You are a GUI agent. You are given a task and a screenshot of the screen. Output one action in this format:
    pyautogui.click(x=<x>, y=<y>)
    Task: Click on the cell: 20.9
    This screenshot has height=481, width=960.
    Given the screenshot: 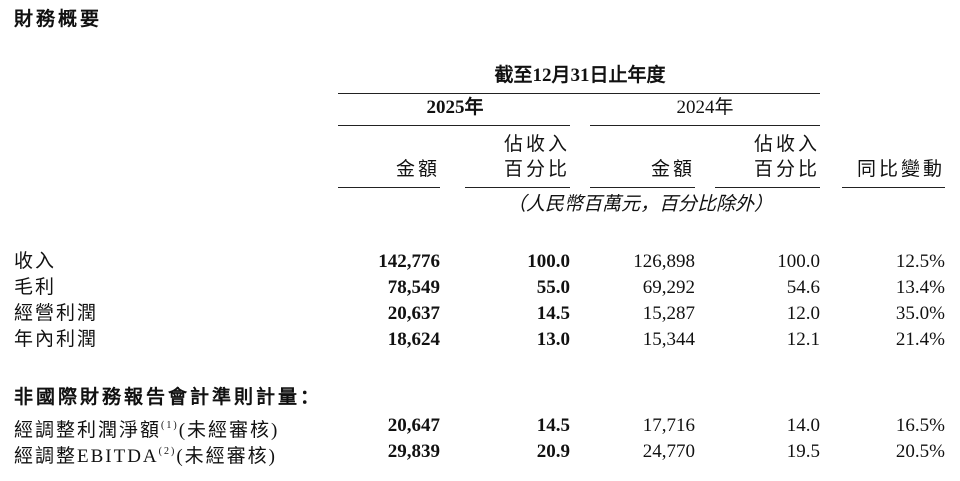 What is the action you would take?
    pyautogui.click(x=553, y=451)
    